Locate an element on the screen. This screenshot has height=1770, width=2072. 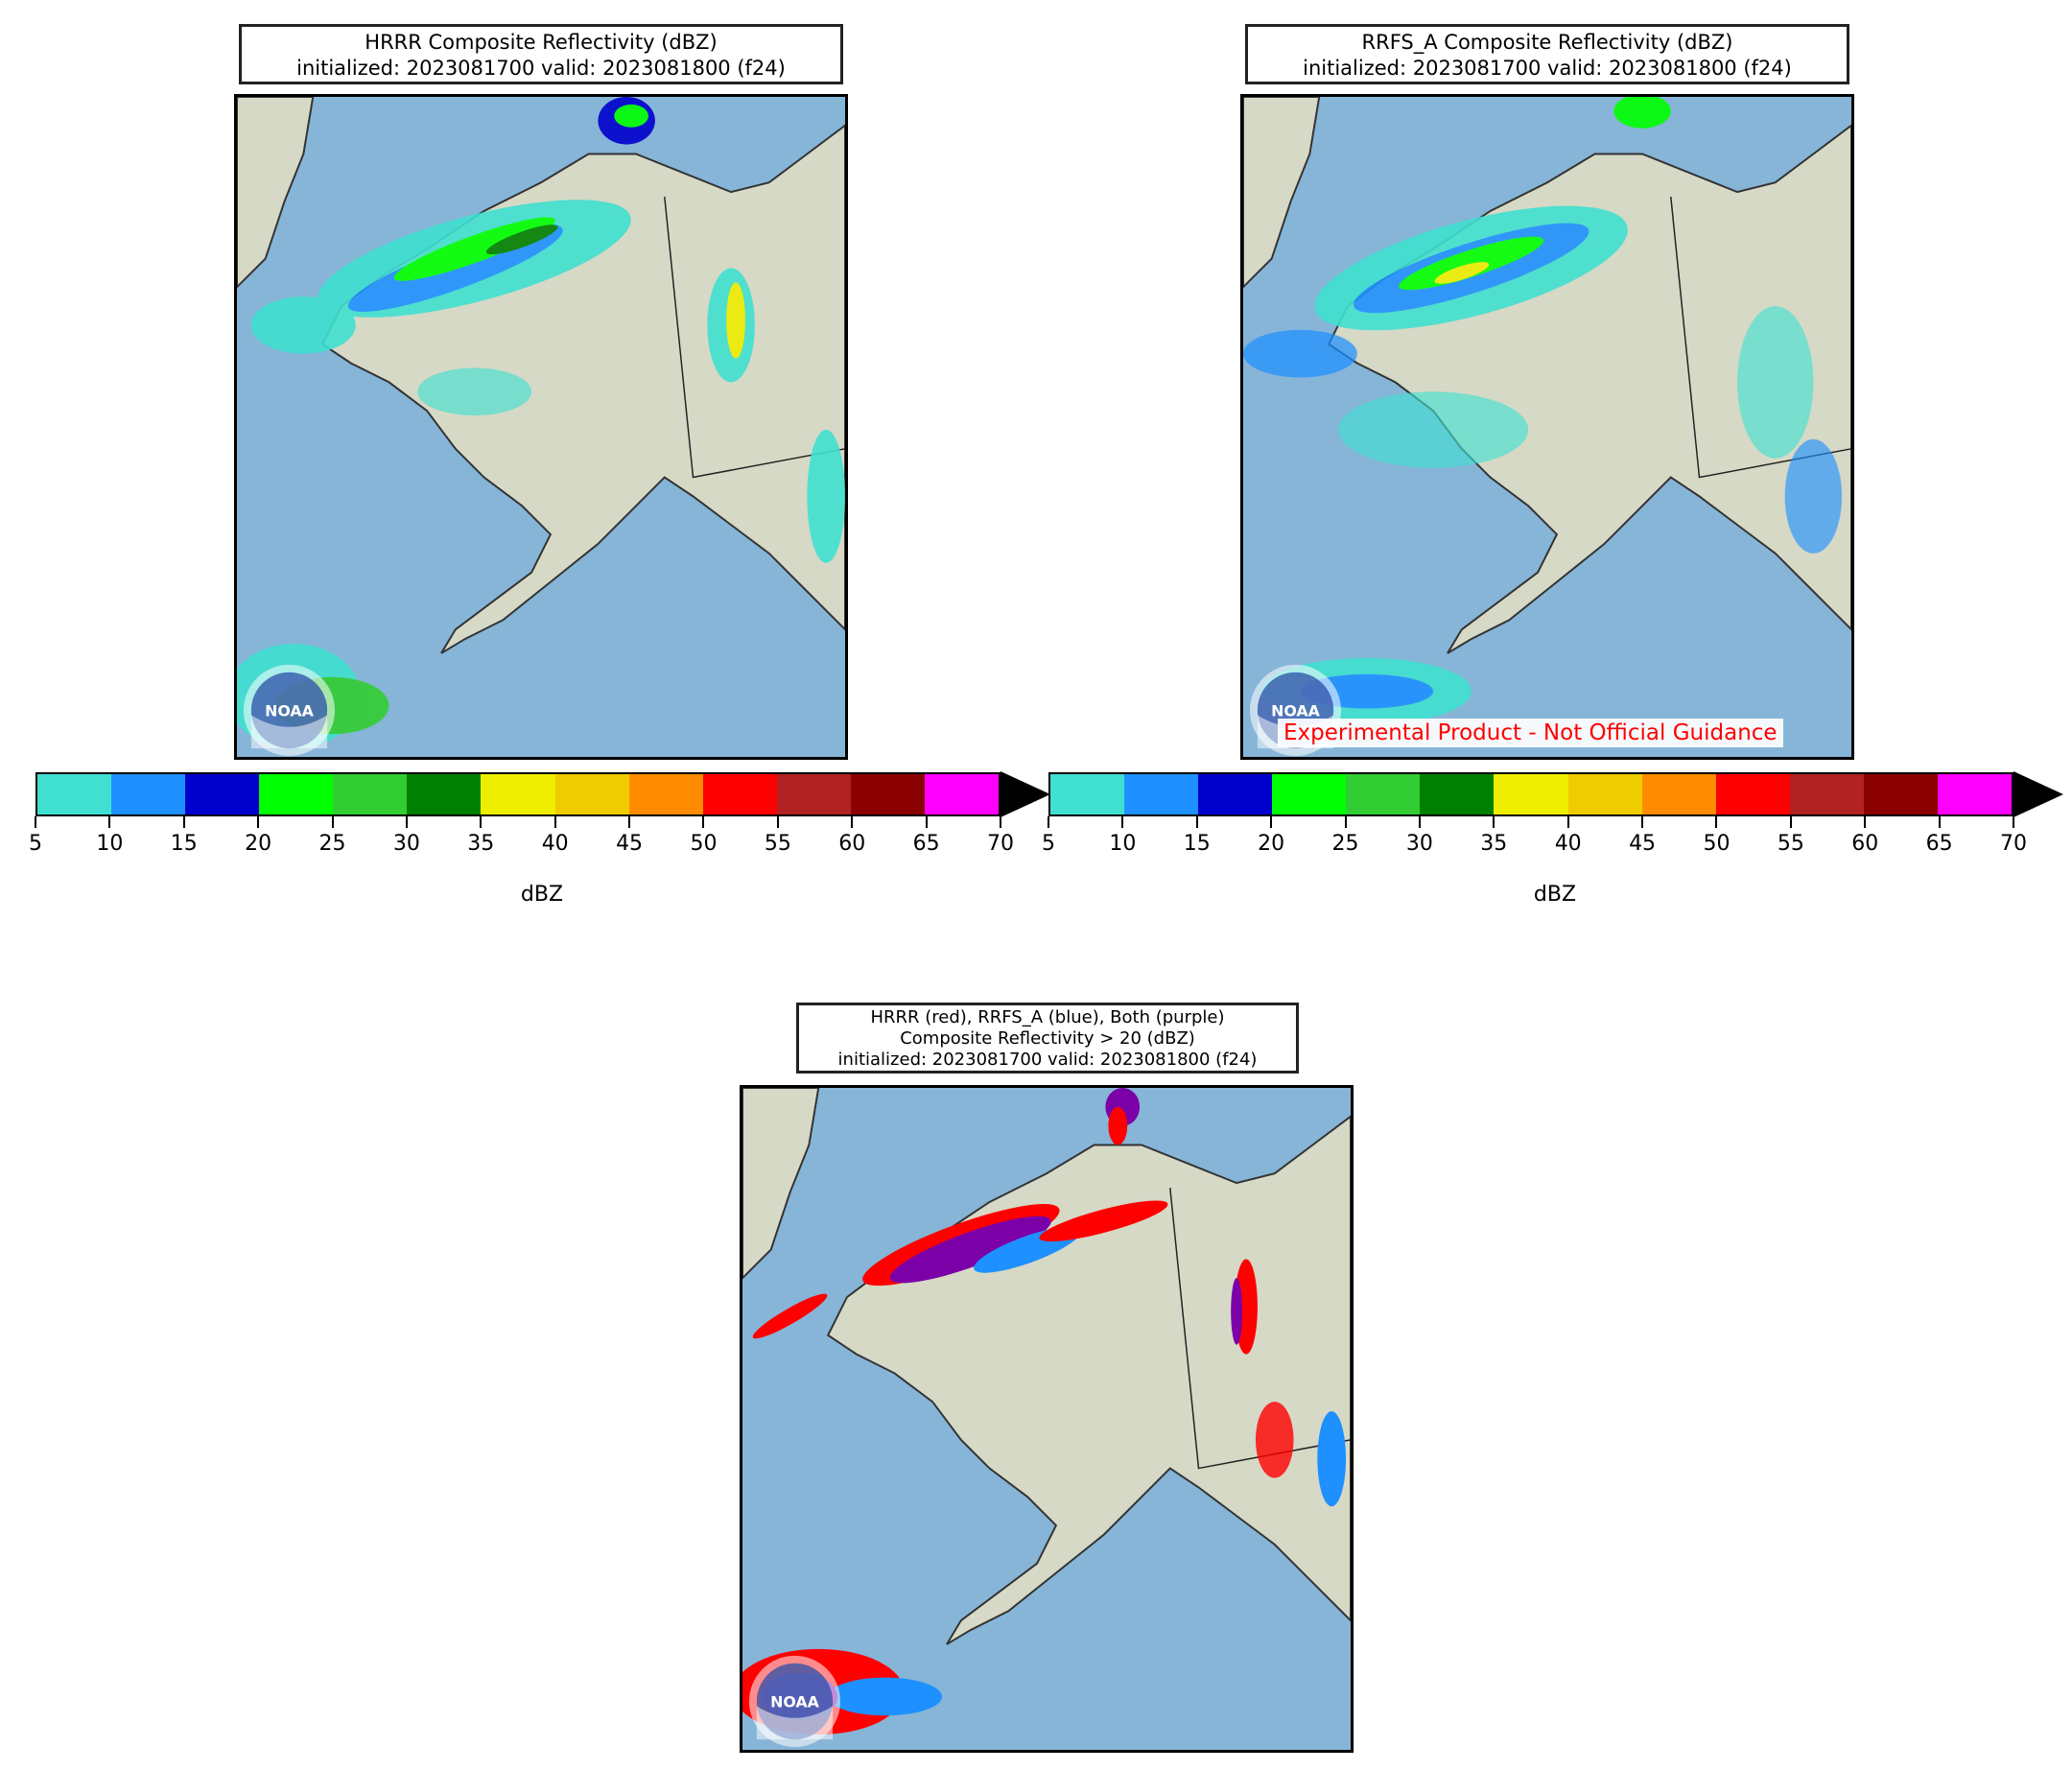
hrrr-map-canvas: NOAA is located at coordinates (541, 427).